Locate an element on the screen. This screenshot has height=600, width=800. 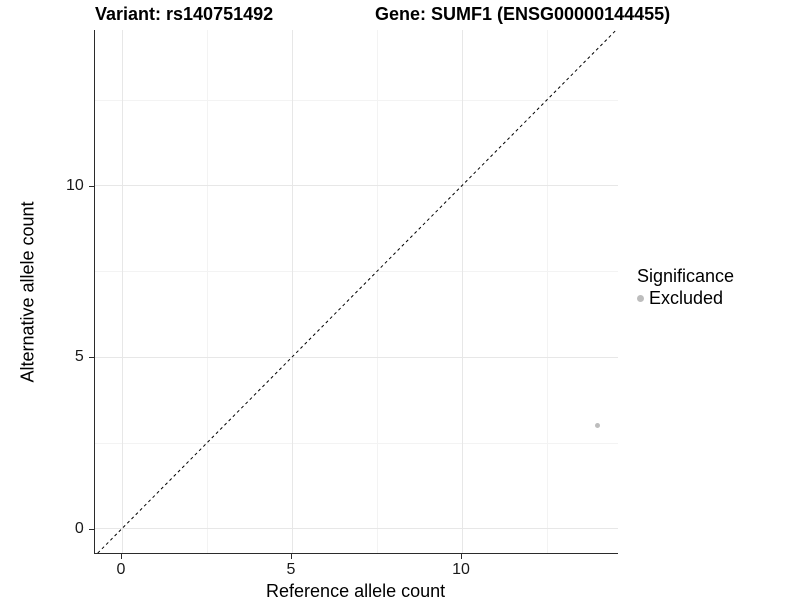
y-tick-label: 10 is located at coordinates (75, 185).